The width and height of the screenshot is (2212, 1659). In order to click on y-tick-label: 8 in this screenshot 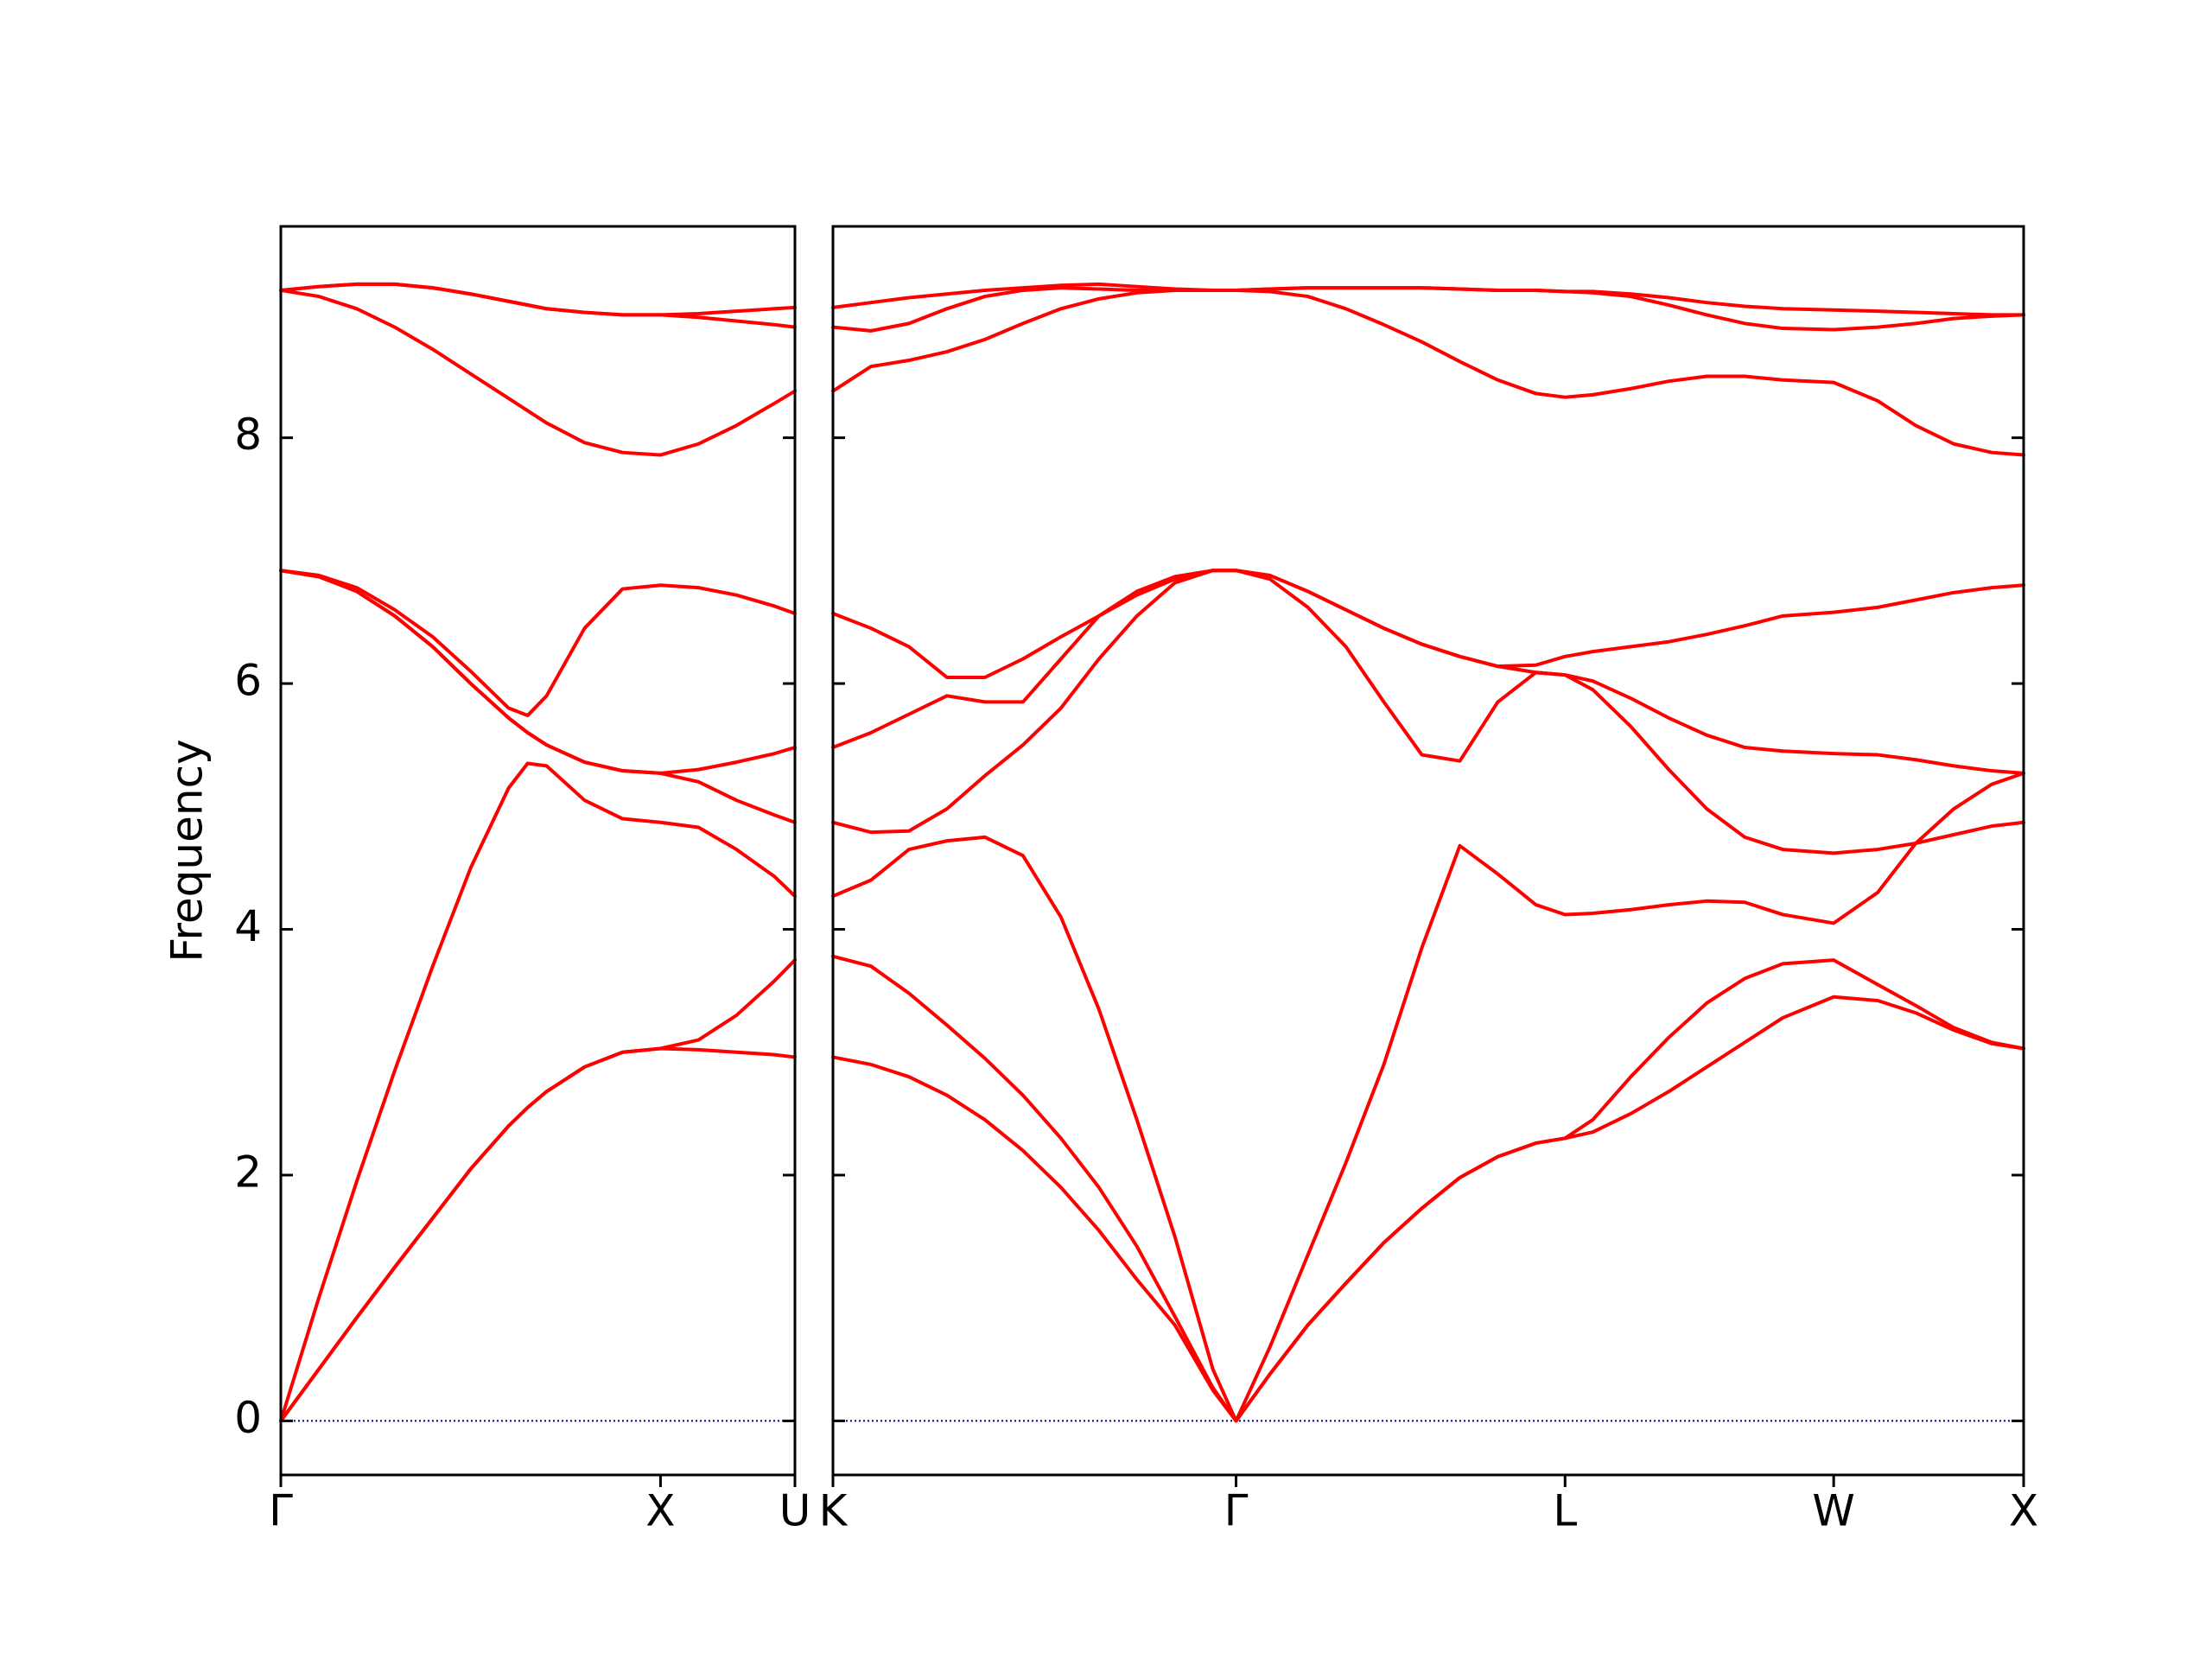, I will do `click(248, 435)`.